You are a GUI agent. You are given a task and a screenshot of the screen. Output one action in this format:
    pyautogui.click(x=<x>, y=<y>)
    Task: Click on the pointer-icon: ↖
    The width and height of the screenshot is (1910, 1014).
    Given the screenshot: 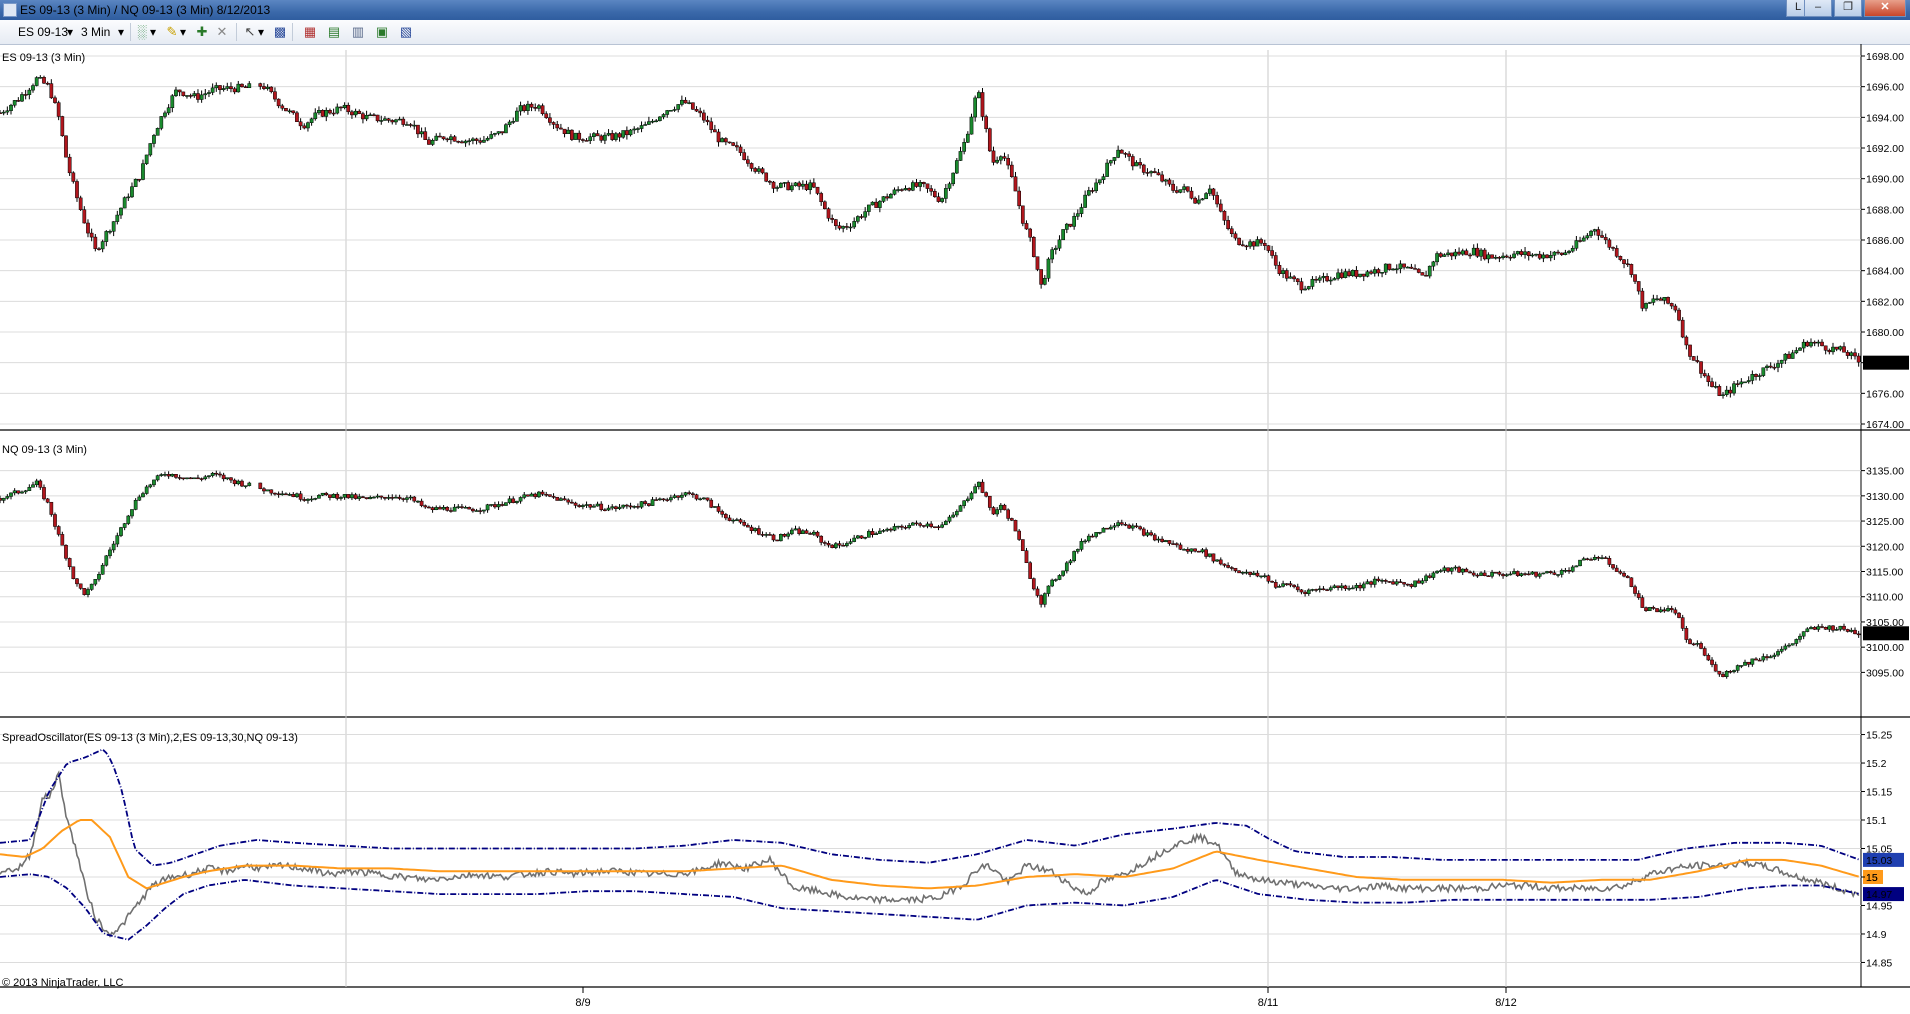 What is the action you would take?
    pyautogui.click(x=250, y=31)
    